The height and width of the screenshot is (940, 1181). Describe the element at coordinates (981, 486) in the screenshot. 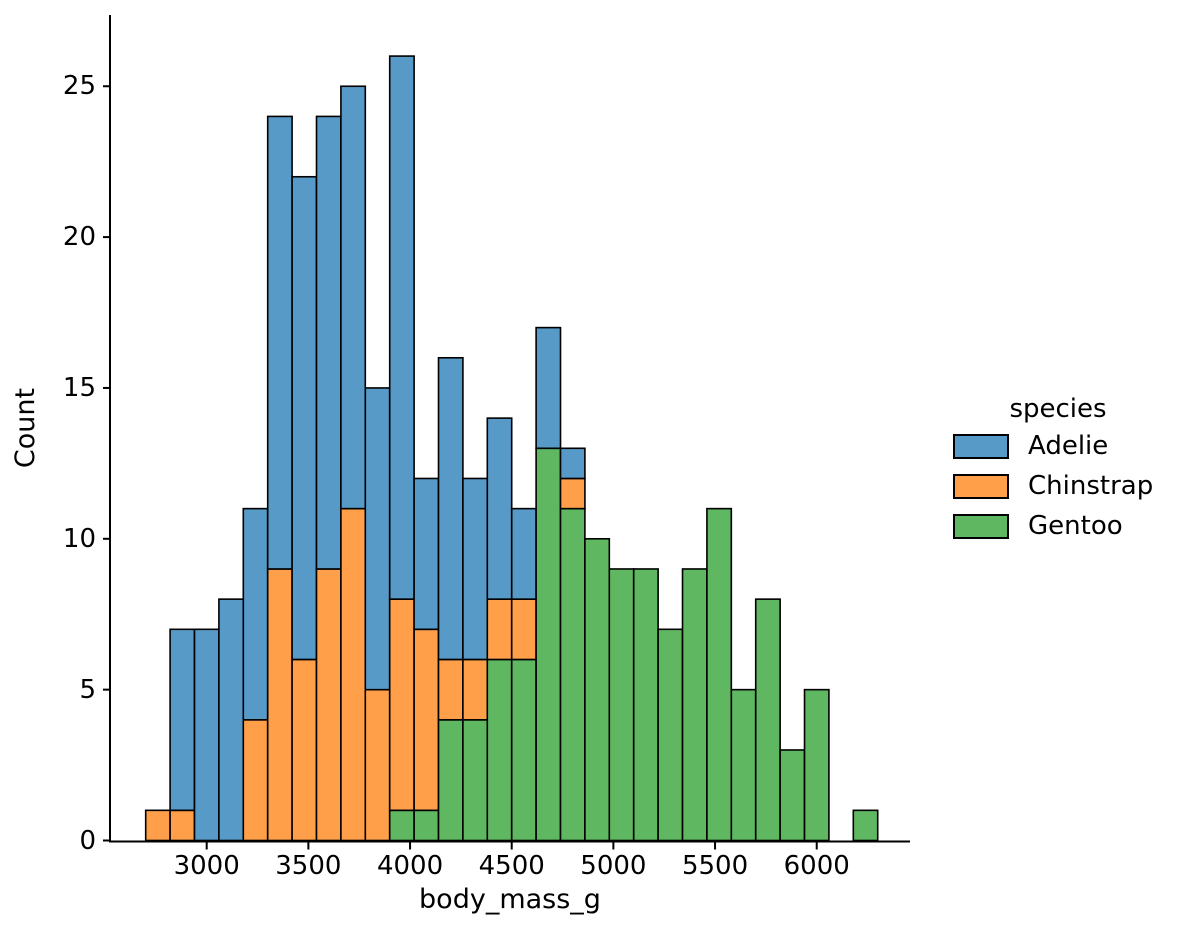

I see `chinstrap-color-swatch` at that location.